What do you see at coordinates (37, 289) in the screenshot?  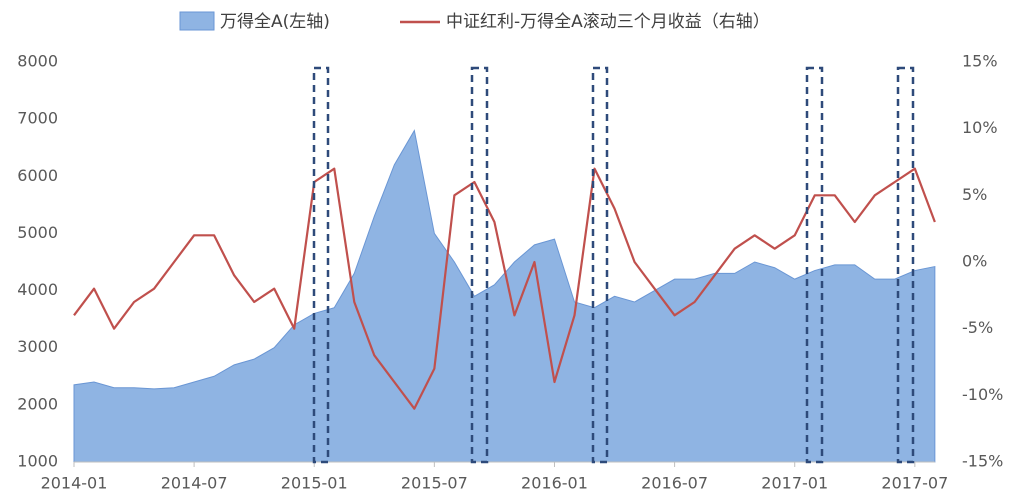 I see `y-tick-label: 4000` at bounding box center [37, 289].